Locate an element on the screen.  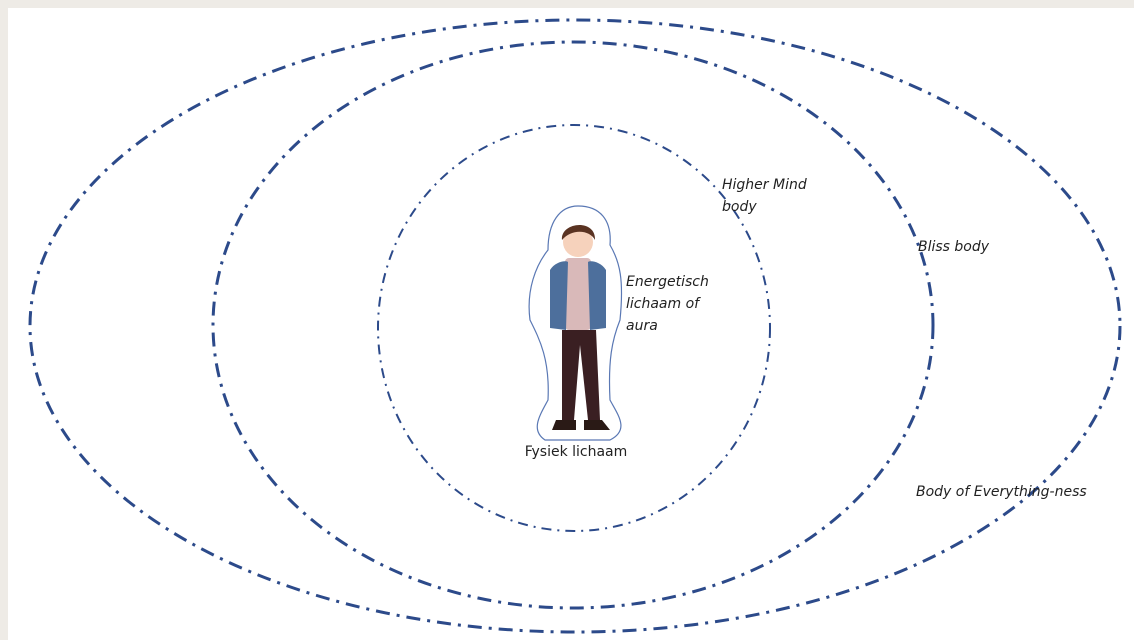
label-line: Fysiek lichaam is located at coordinates (576, 452).